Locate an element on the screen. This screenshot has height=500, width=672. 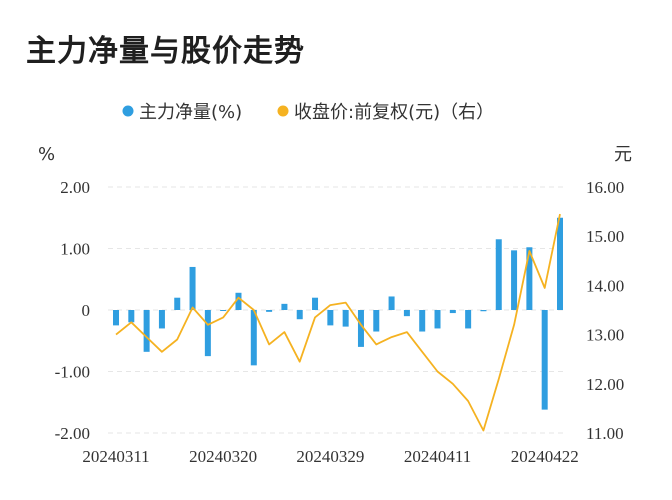
left-axis-unit: % is located at coordinates (46, 154).